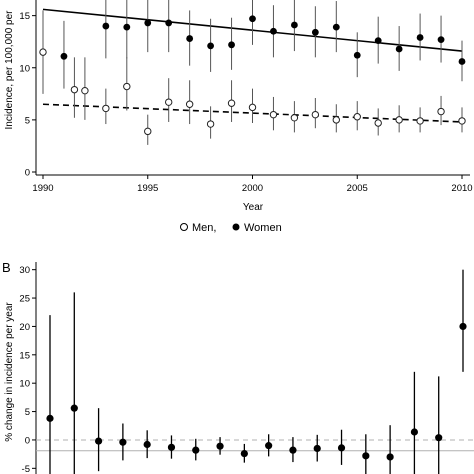 The image size is (474, 474). I want to click on panel-a-y-axis-title: Incidence, per 100,000 per, so click(9, 70).